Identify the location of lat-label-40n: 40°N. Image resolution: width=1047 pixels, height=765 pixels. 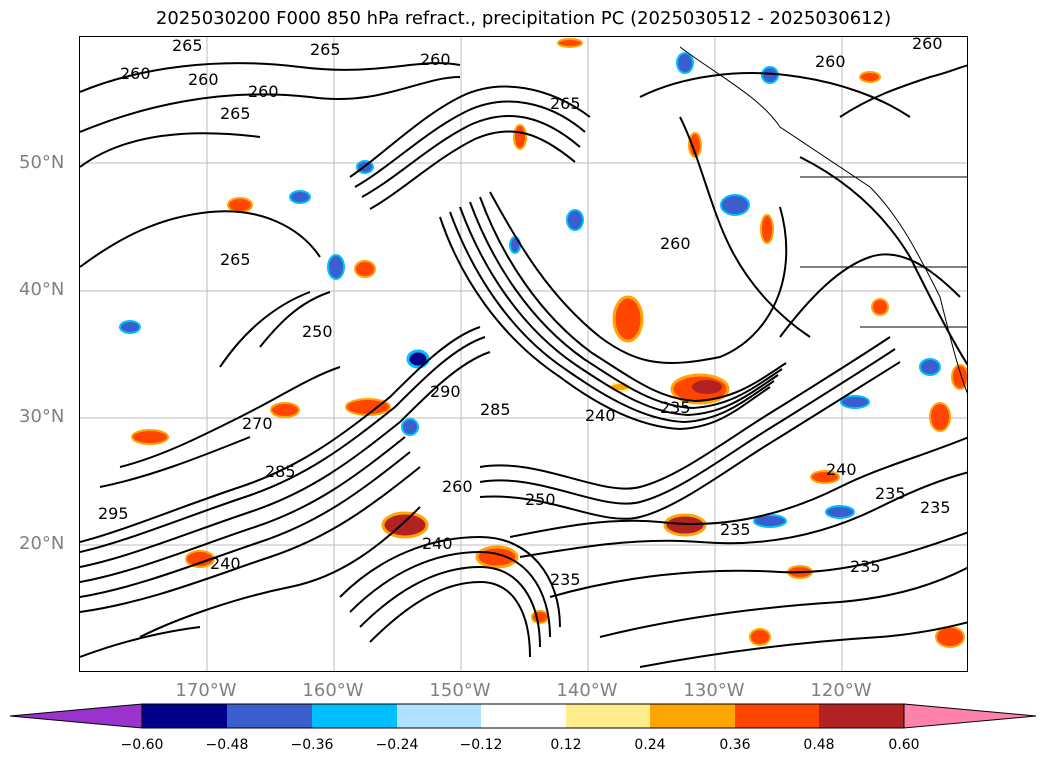
(42, 289).